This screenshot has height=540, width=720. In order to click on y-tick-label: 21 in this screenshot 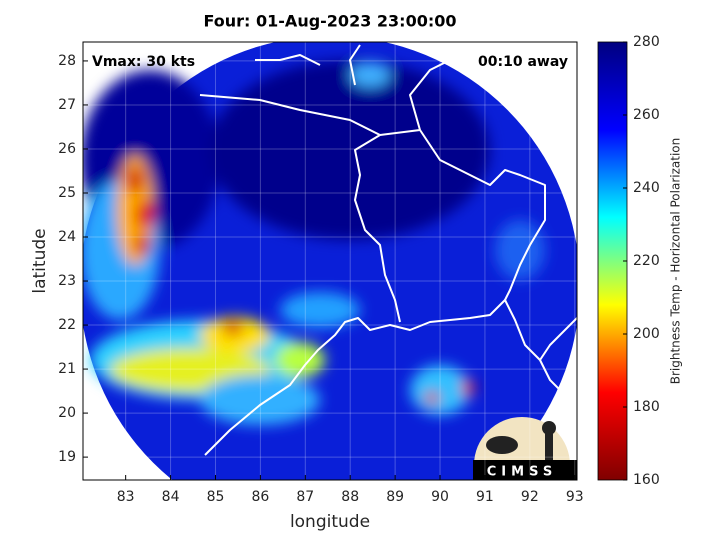, I will do `click(67, 369)`.